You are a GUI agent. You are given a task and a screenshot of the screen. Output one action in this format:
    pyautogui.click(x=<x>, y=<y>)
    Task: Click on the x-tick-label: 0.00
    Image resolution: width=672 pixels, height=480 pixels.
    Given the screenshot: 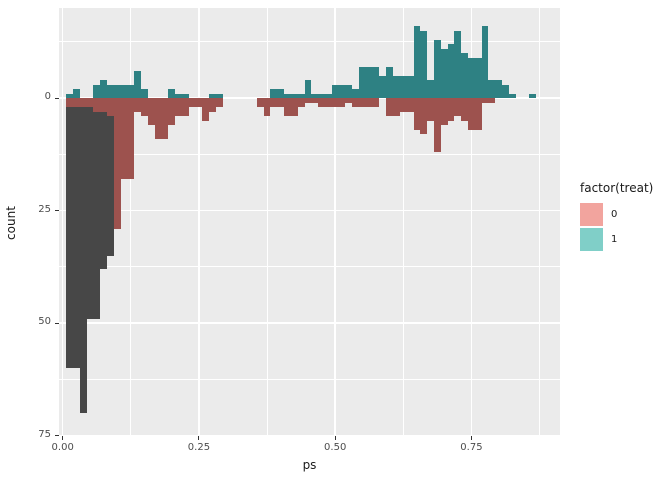 What is the action you would take?
    pyautogui.click(x=62, y=447)
    